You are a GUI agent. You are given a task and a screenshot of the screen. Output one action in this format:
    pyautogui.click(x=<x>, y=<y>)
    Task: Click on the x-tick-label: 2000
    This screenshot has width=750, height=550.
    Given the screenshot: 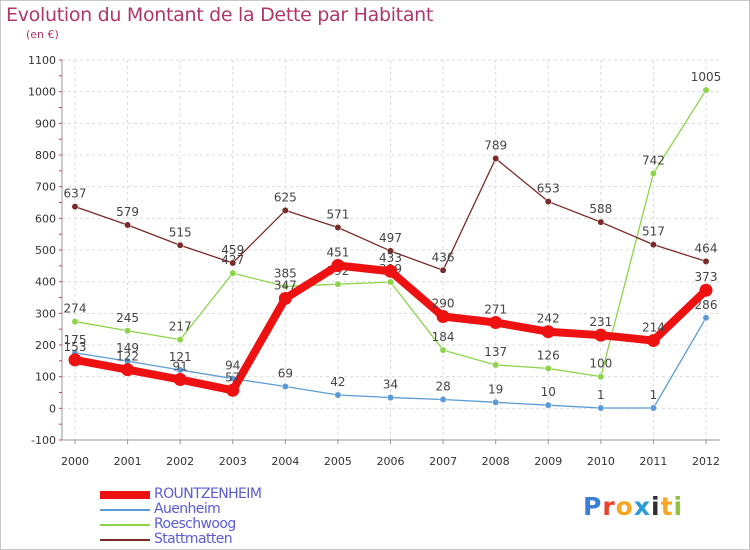 What is the action you would take?
    pyautogui.click(x=75, y=461)
    